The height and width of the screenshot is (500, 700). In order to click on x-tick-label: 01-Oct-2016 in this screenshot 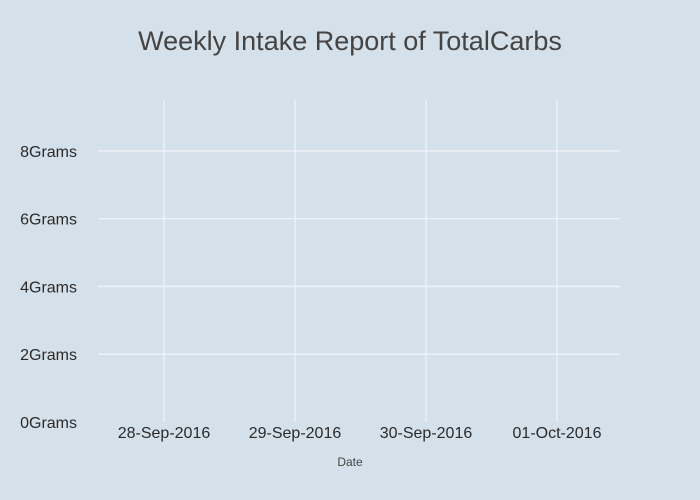, I will do `click(557, 433)`.